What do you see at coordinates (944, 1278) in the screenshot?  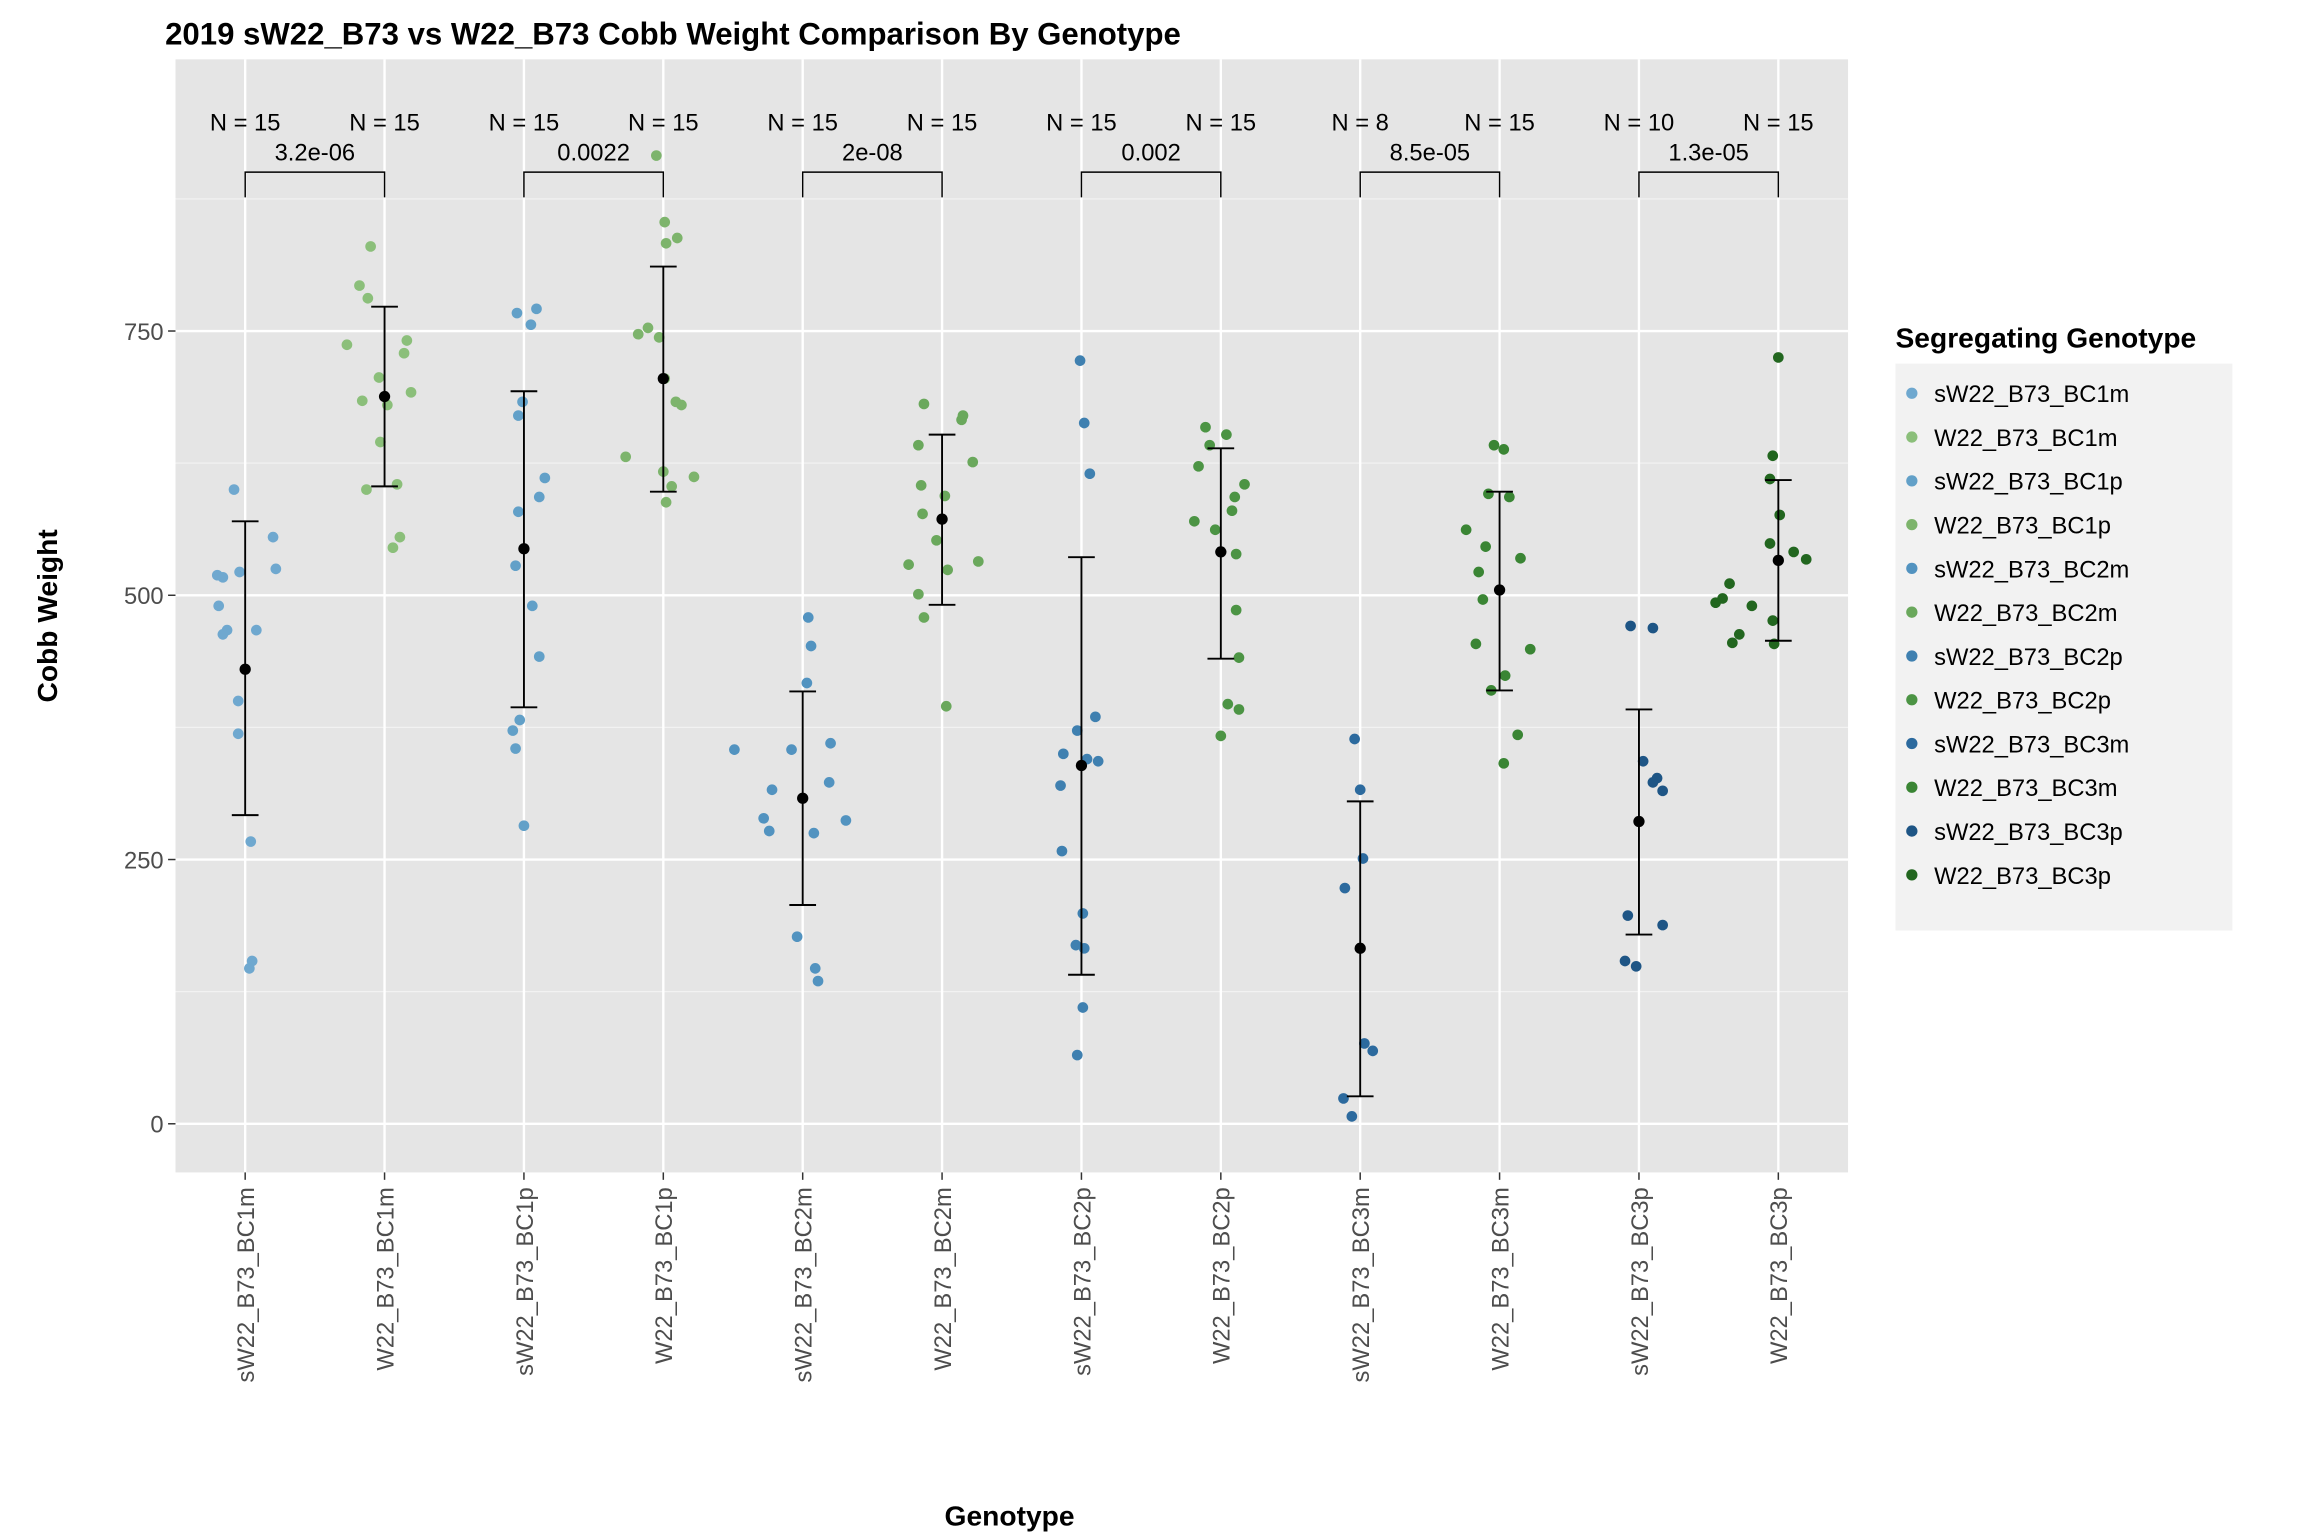 I see `x-tick-label: W22_B73_BC2m` at bounding box center [944, 1278].